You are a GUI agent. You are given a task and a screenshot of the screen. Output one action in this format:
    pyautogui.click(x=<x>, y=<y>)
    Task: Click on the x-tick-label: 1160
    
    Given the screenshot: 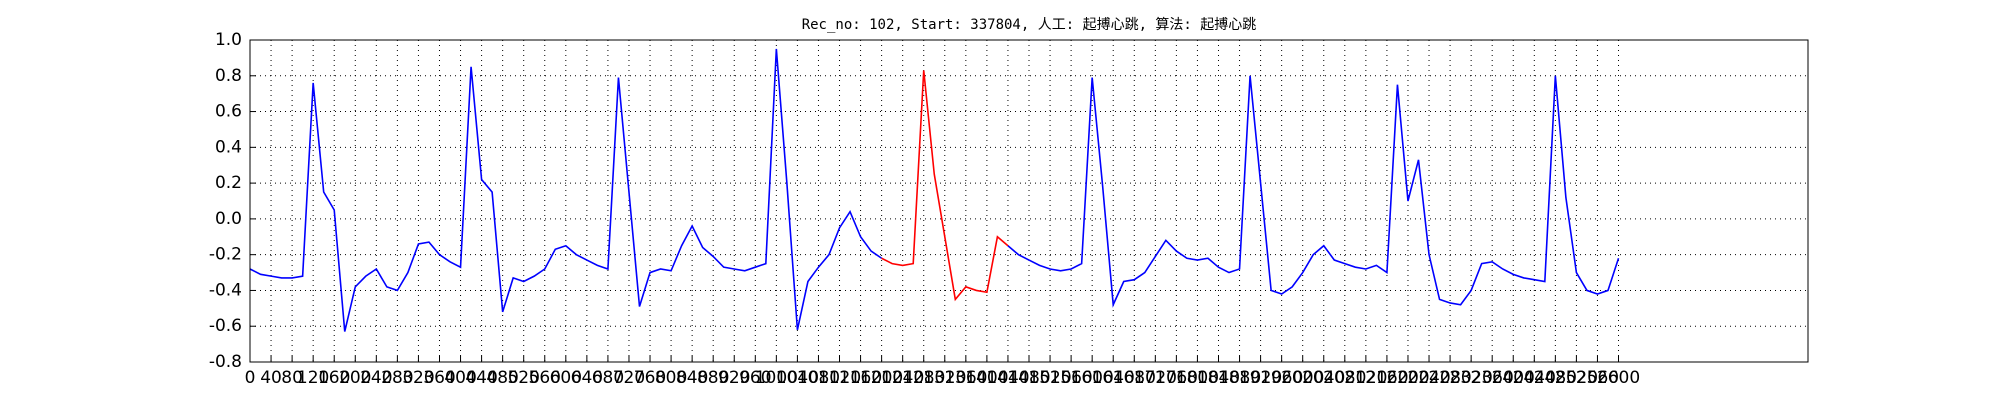 What is the action you would take?
    pyautogui.click(x=860, y=378)
    